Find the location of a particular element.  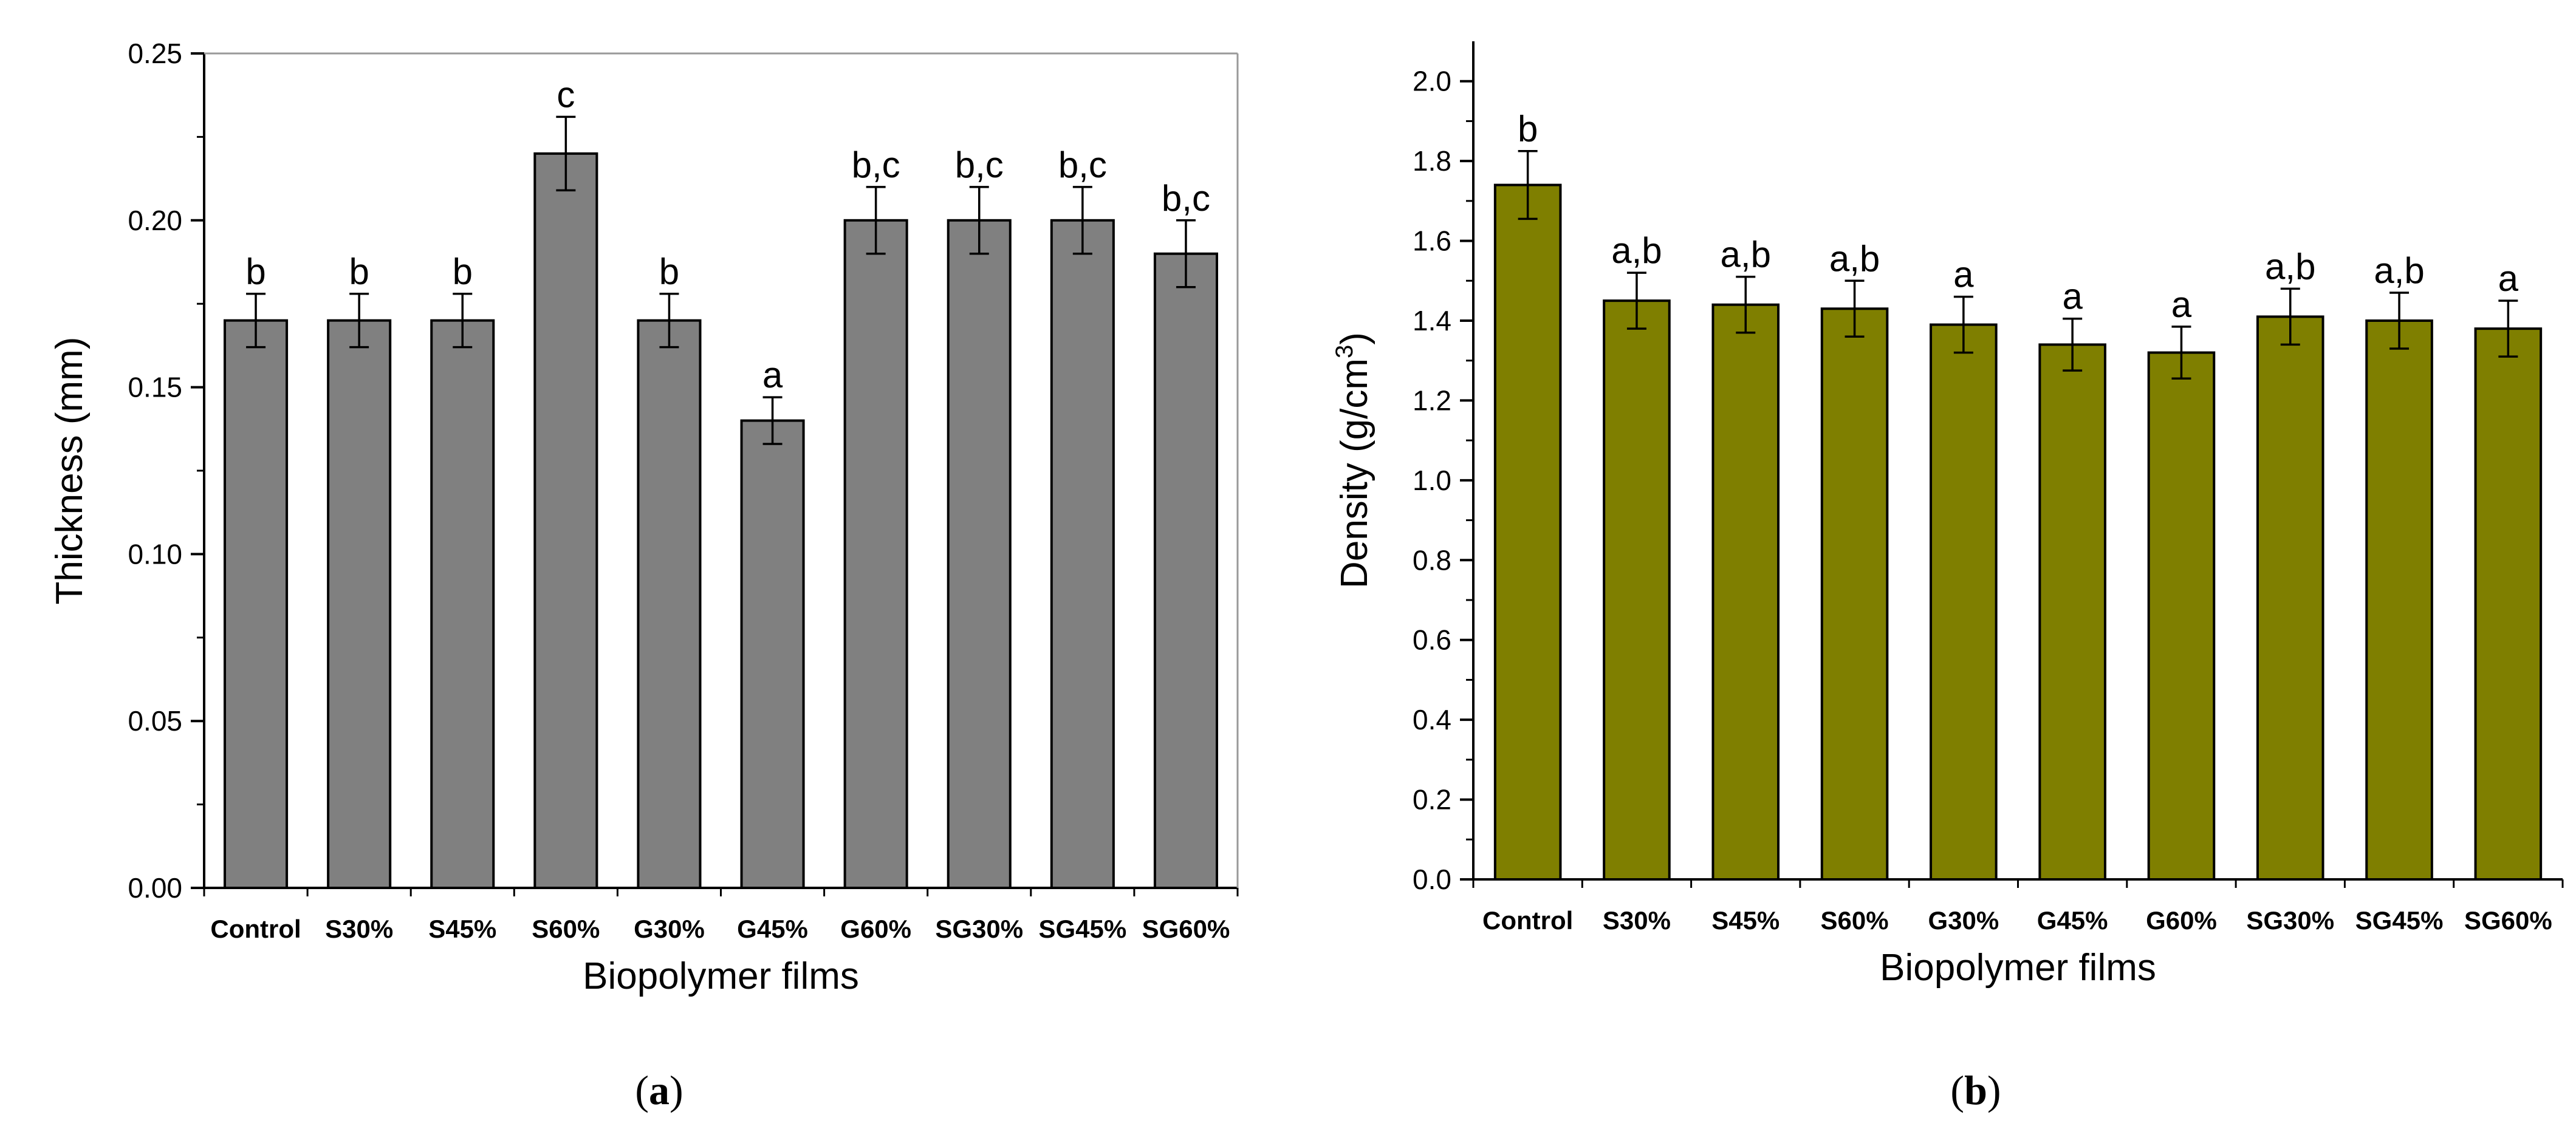

panel-a-ytick-label-1: 0.05 is located at coordinates (155, 721).